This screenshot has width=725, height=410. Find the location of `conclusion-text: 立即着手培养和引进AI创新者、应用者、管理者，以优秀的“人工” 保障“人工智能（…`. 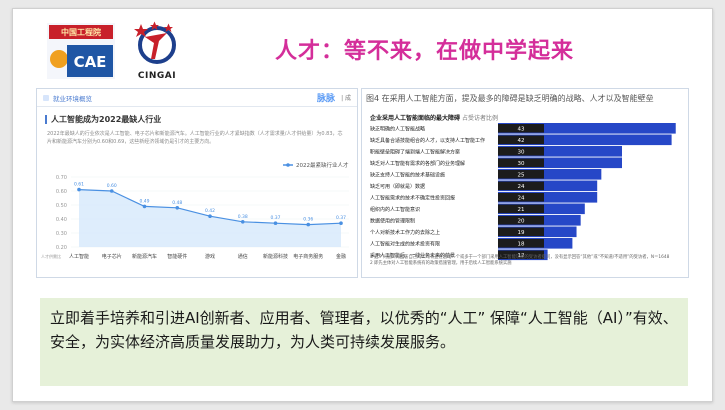

conclusion-text: 立即着手培养和引进AI创新者、应用者、管理者，以优秀的“人工” 保障“人工智能（… is located at coordinates (364, 330).